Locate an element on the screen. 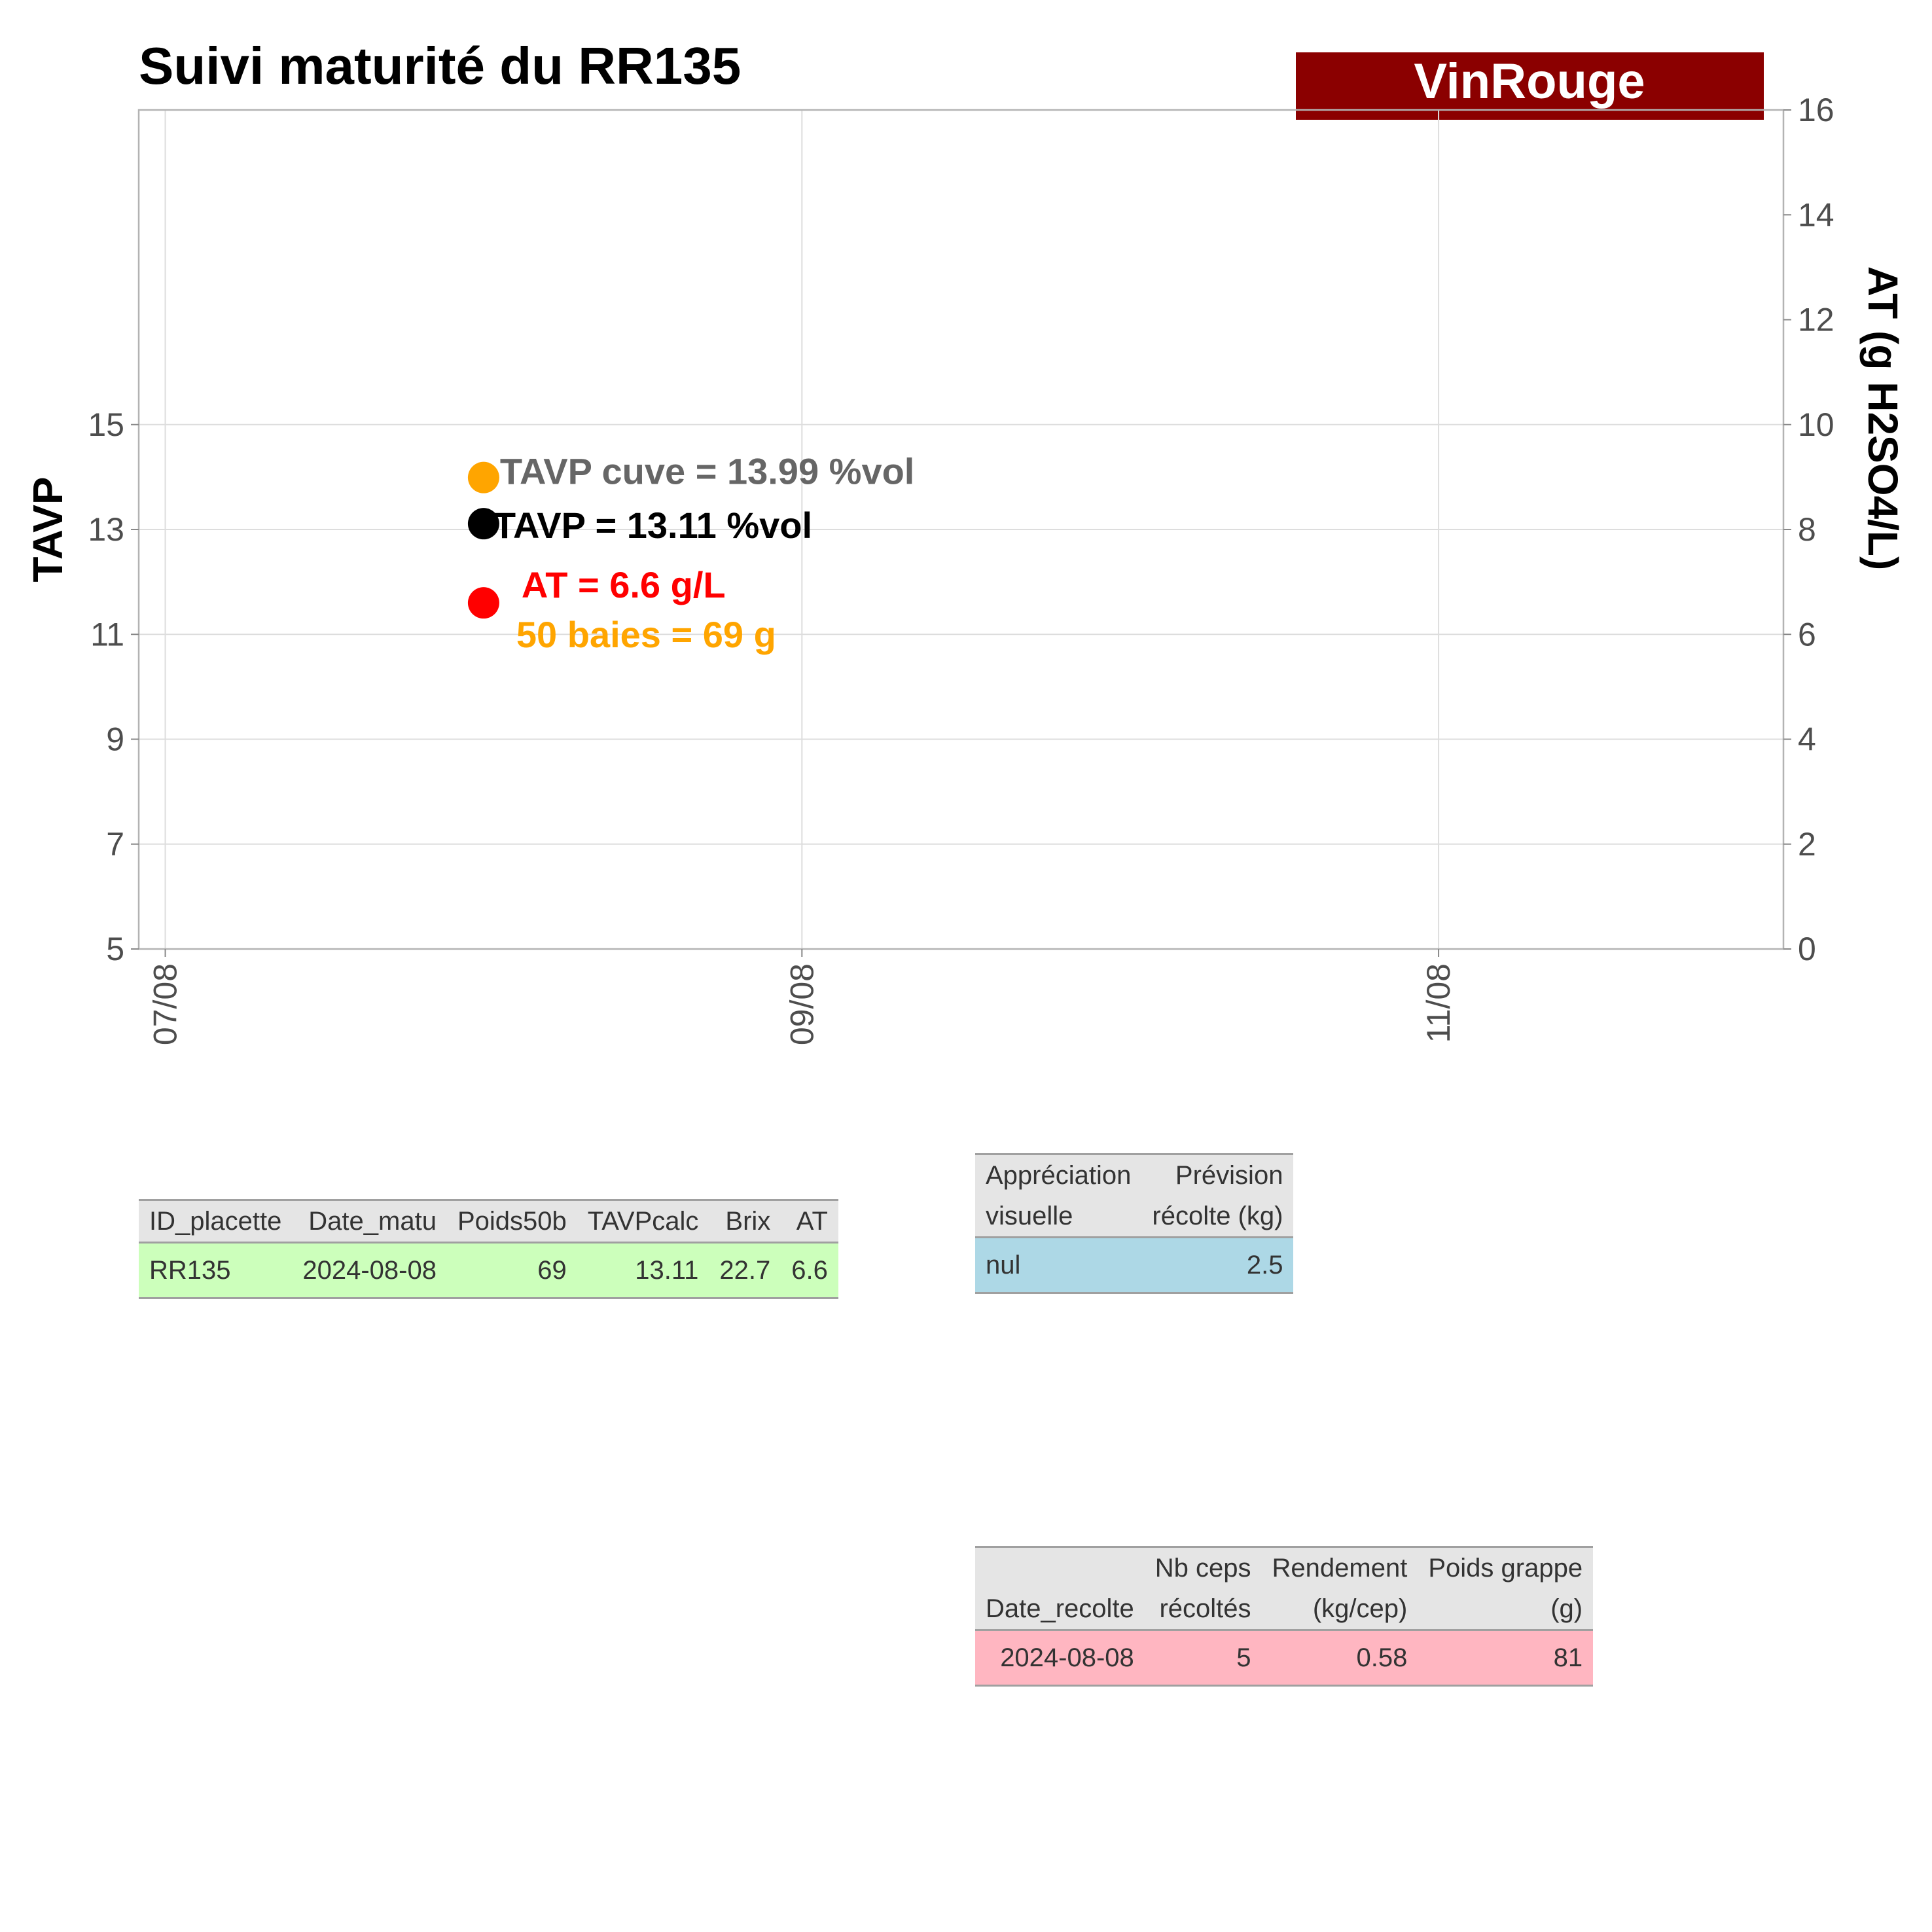 This screenshot has width=1932, height=1932. table-row: 2024-08-08 5 0.58 81 is located at coordinates (1284, 1658).